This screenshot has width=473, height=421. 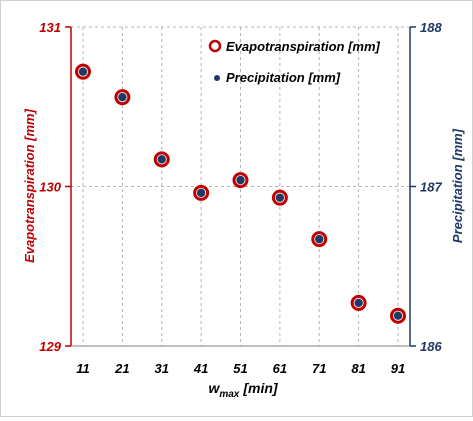 I want to click on x-tick-label: 81, so click(x=358, y=368).